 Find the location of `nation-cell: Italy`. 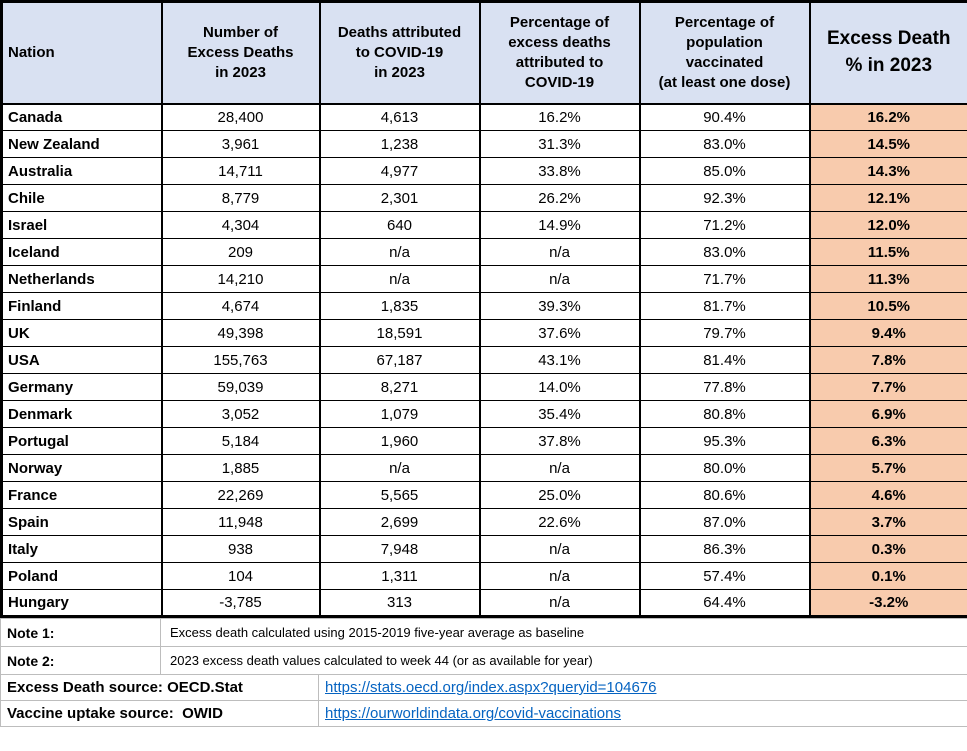

nation-cell: Italy is located at coordinates (81, 549).